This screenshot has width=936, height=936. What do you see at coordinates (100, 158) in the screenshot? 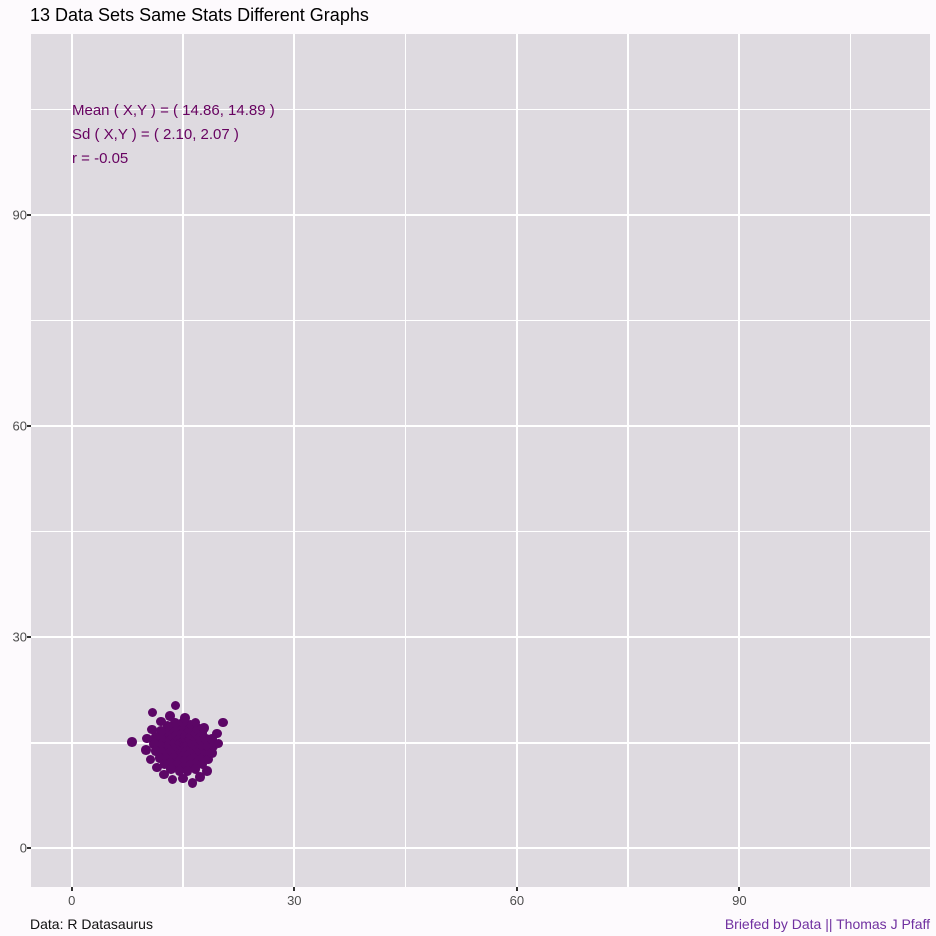
I see `stats-r-line: r = -0.05` at bounding box center [100, 158].